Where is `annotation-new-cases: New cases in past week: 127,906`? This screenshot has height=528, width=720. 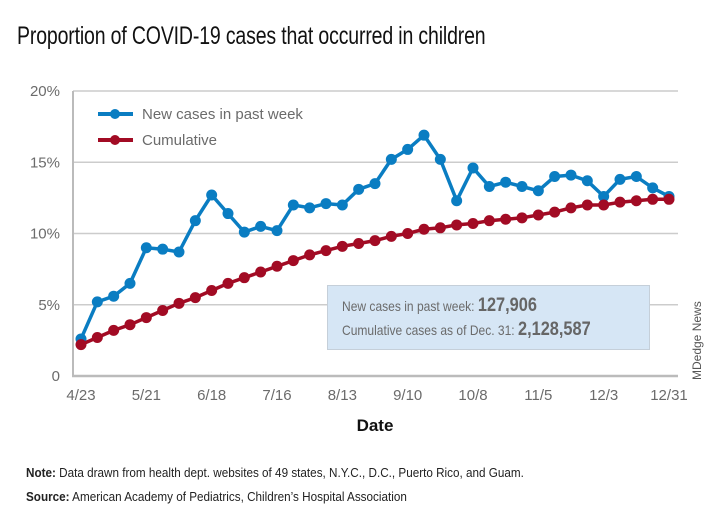
annotation-new-cases: New cases in past week: 127,906 is located at coordinates (474, 306).